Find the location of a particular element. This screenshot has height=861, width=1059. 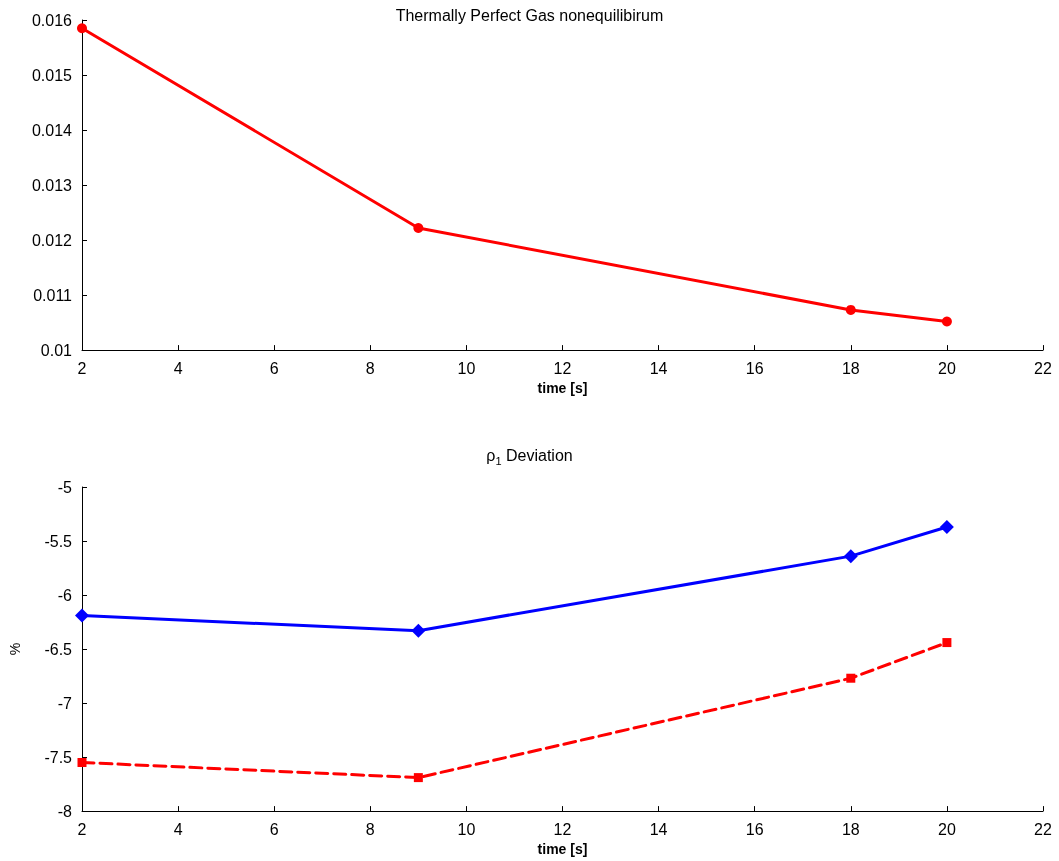

y-tick-label: -7.5 is located at coordinates (58, 757).